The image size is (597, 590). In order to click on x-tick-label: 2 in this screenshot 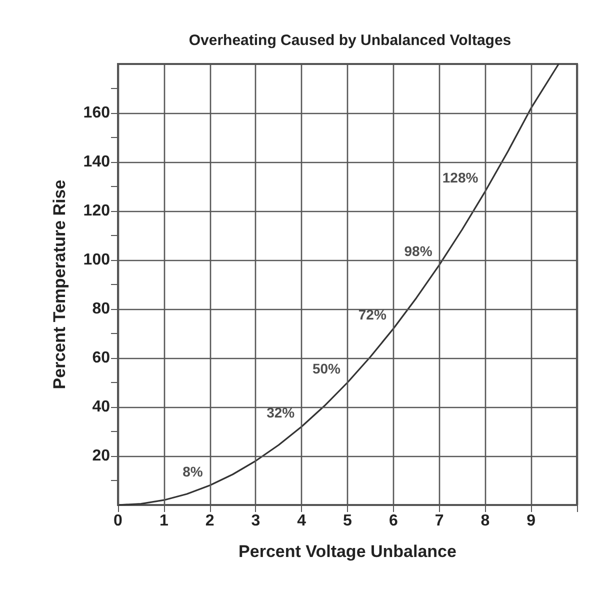, I will do `click(209, 521)`.